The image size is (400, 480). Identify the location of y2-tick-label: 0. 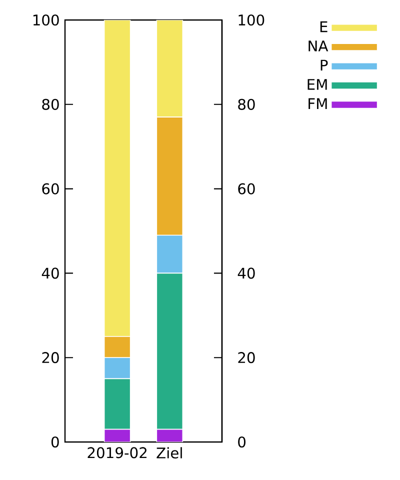
(242, 442).